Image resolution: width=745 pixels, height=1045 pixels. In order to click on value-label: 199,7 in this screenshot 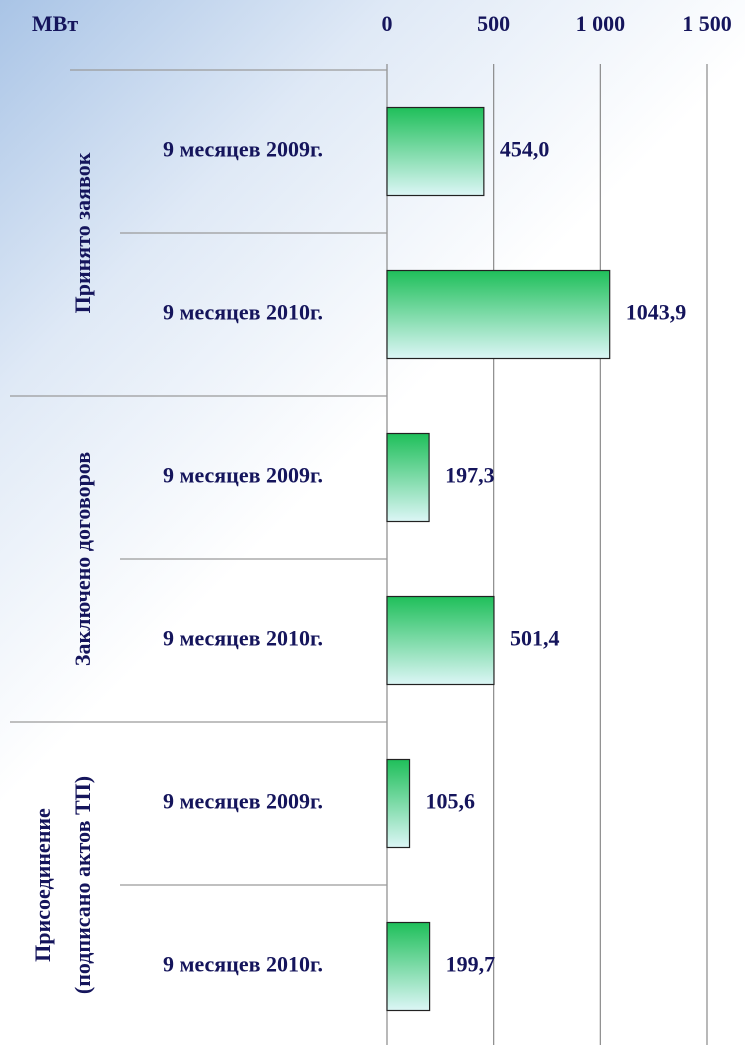, I will do `click(471, 964)`.